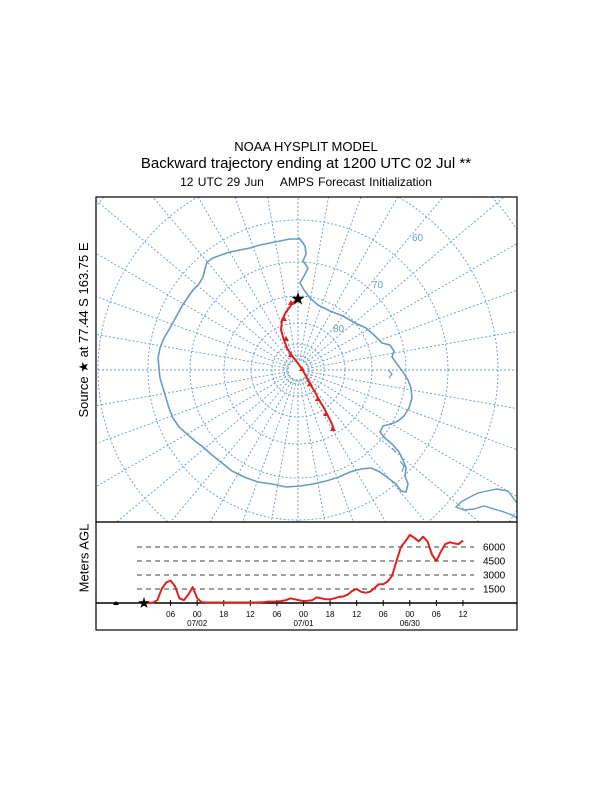  Describe the element at coordinates (116, 603) in the screenshot. I see `axis-start-marker` at that location.